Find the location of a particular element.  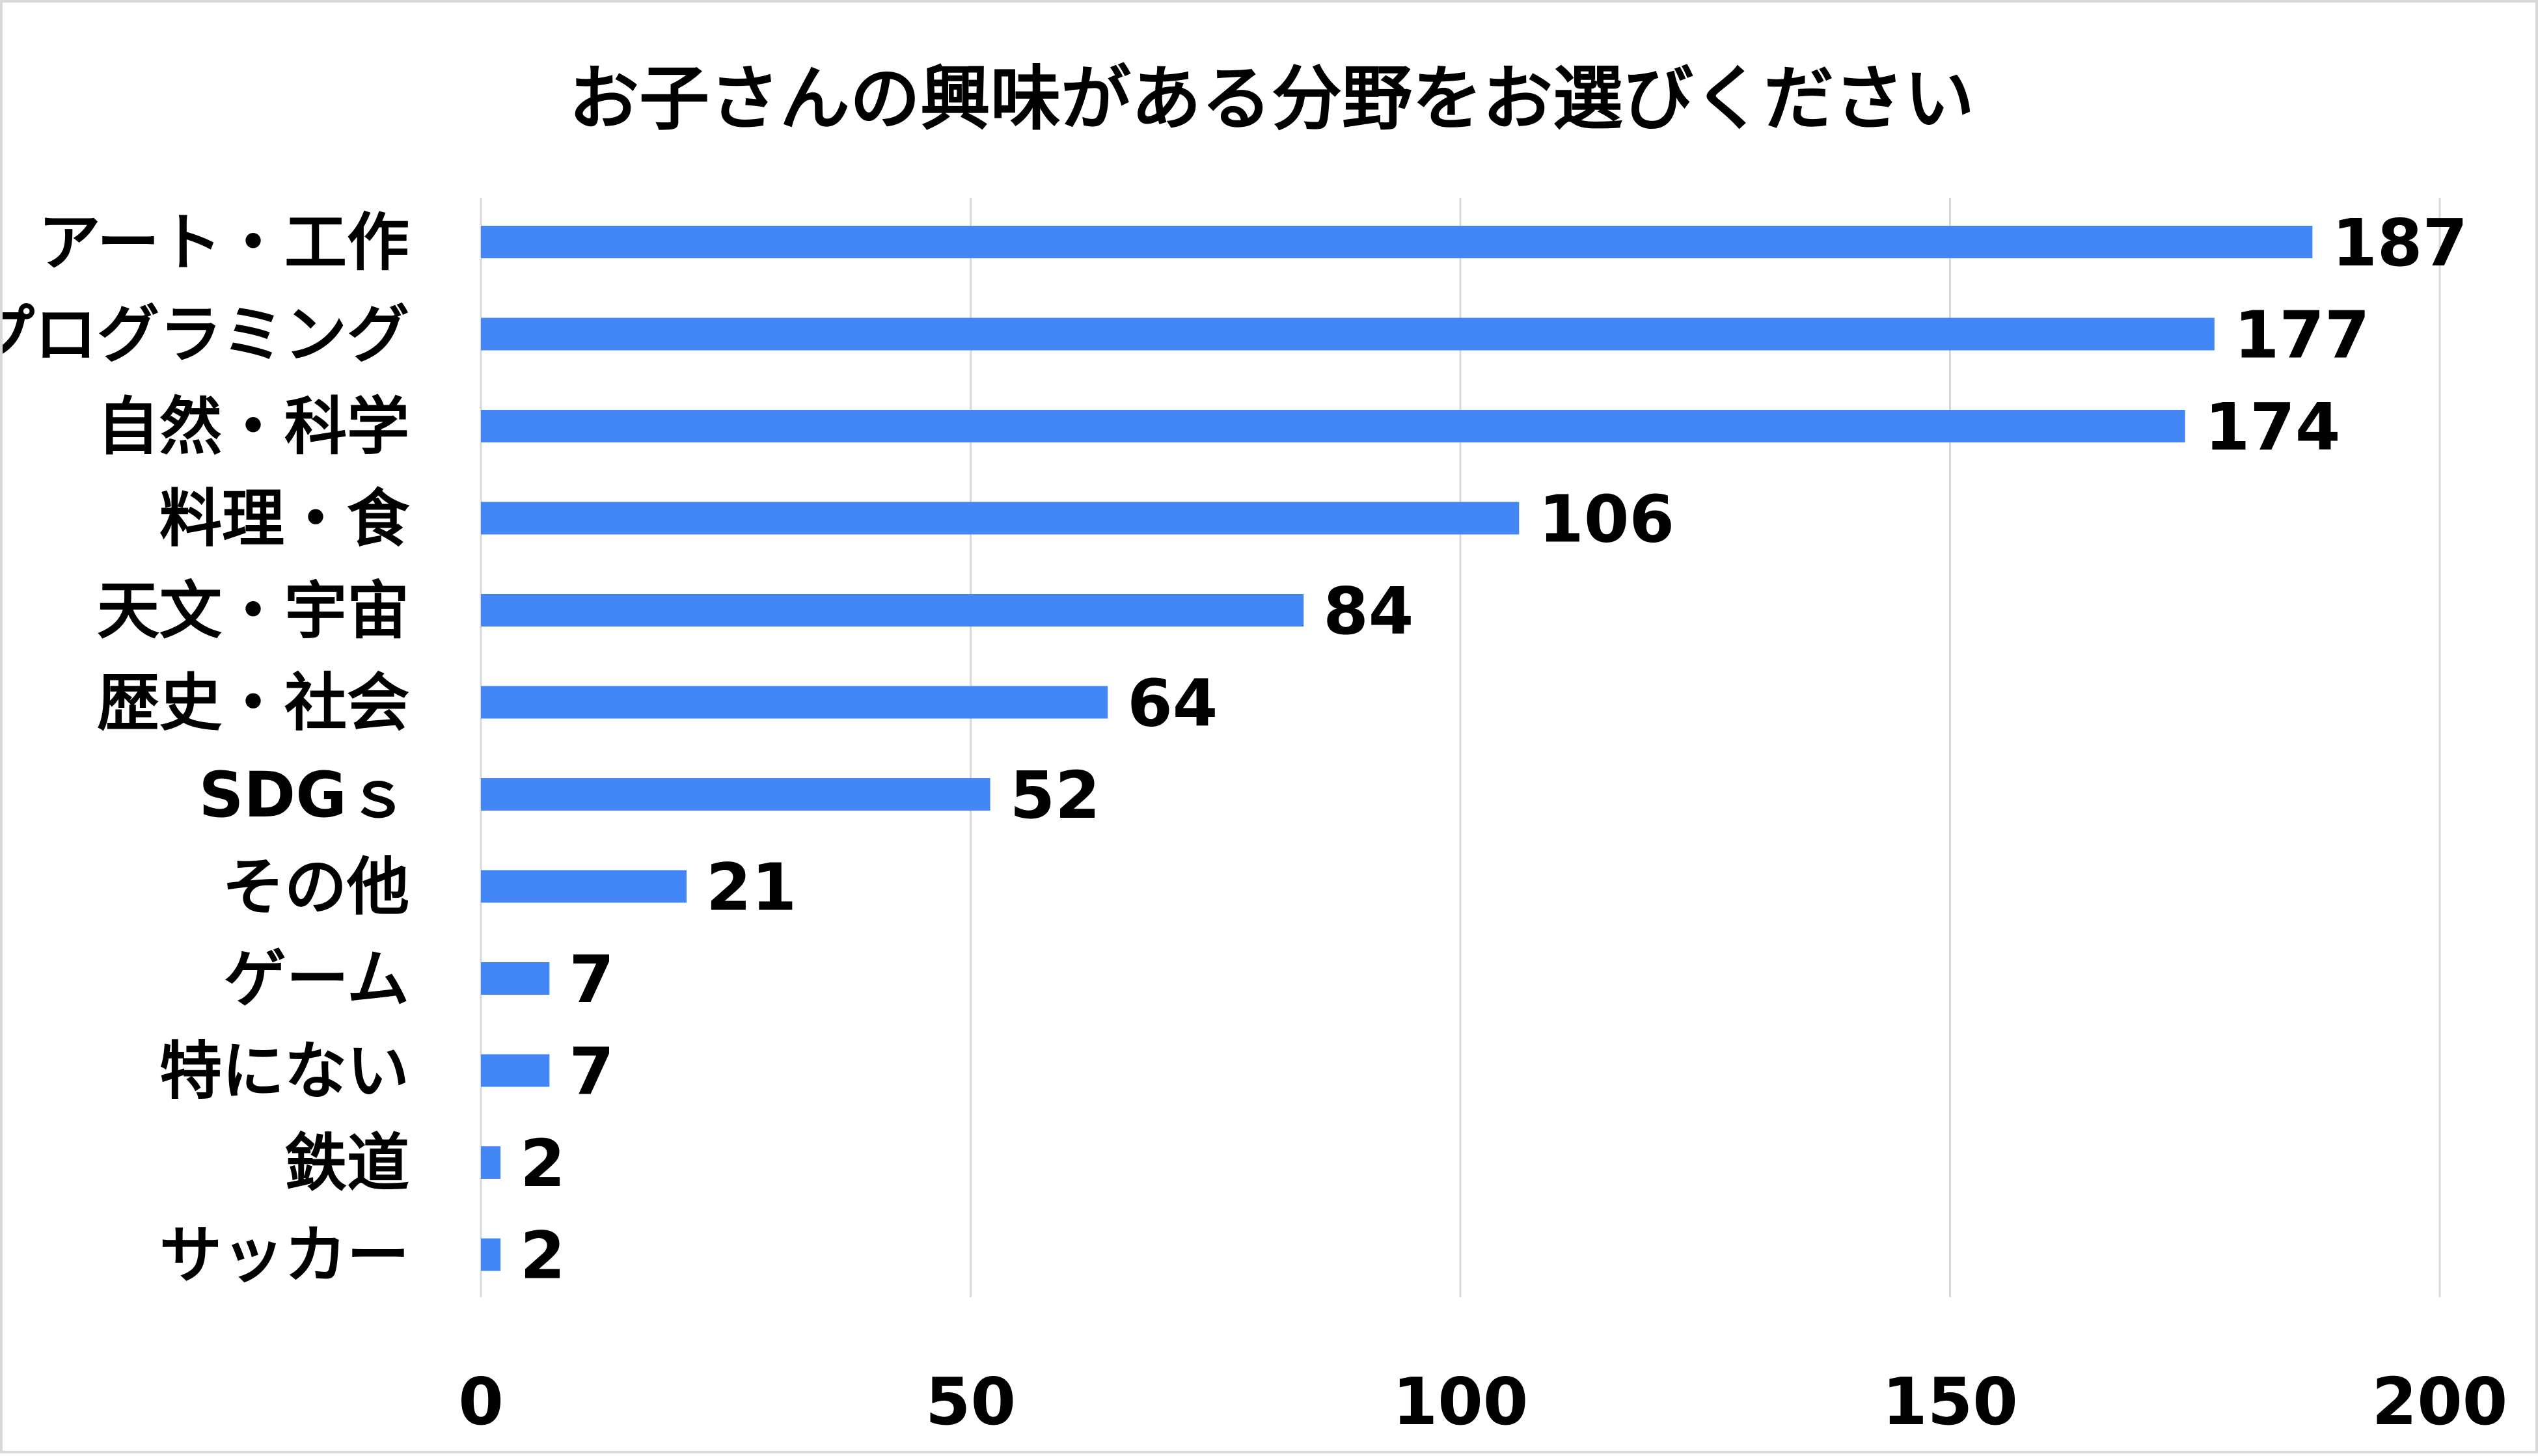

category-label: 天文・宇宙 is located at coordinates (253, 610).